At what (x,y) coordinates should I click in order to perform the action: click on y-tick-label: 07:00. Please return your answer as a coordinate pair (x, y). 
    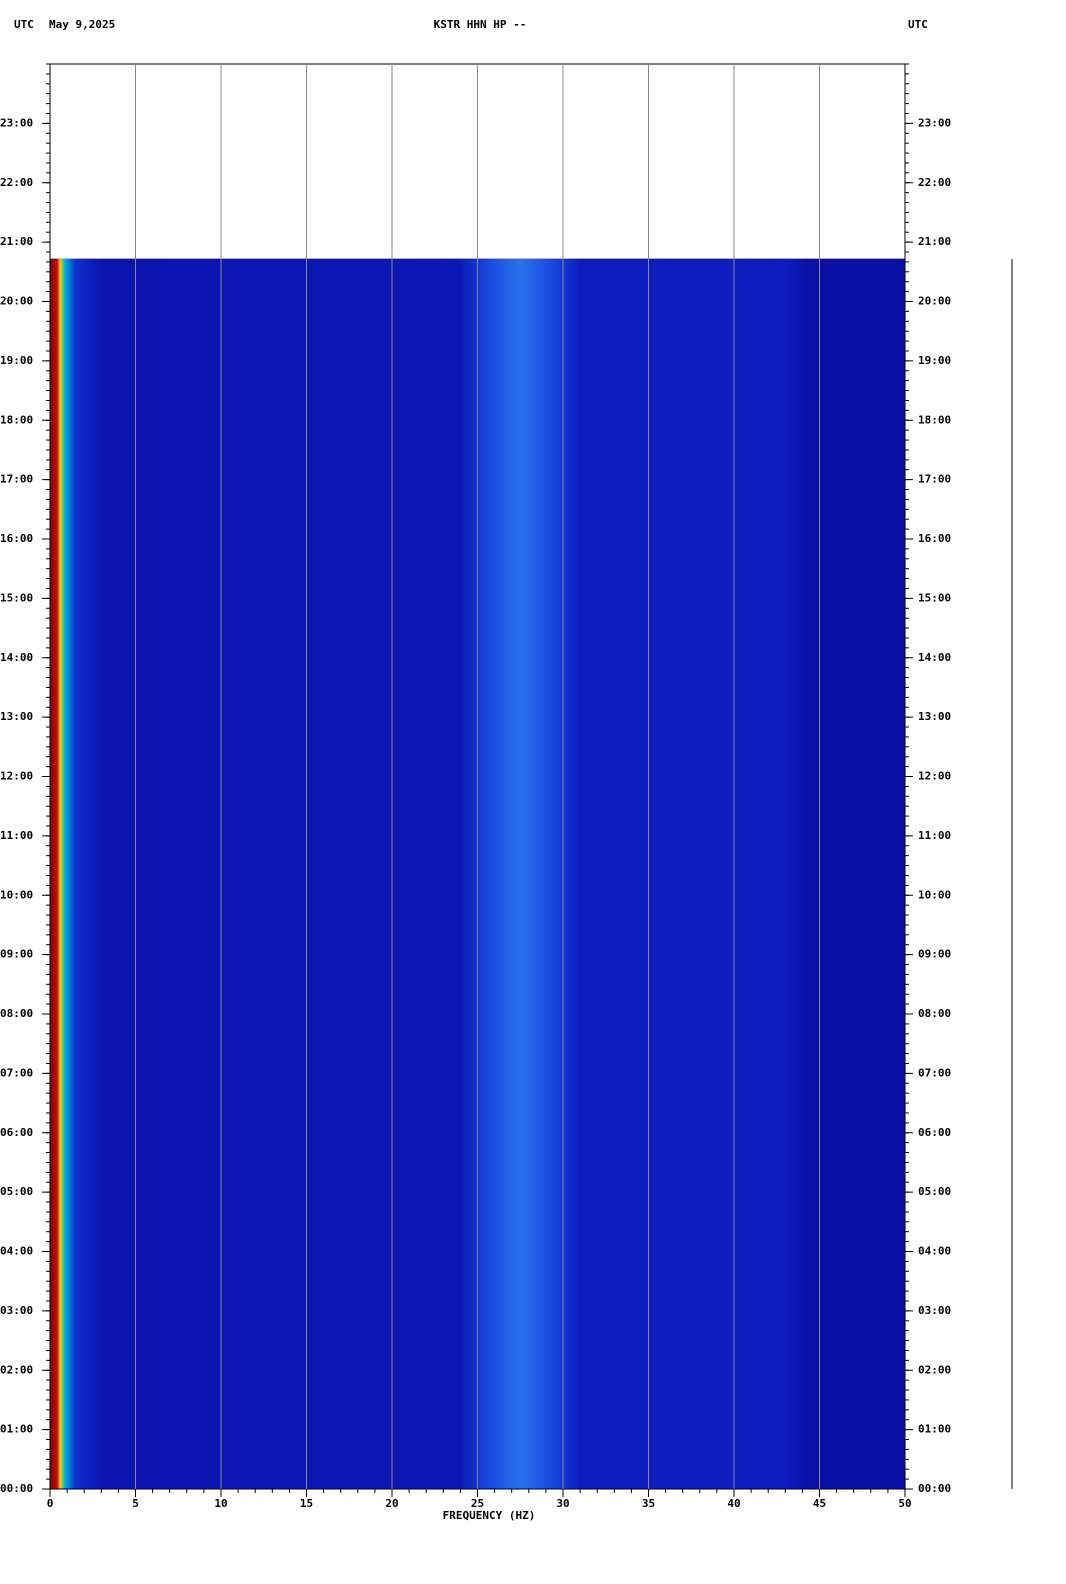
    Looking at the image, I should click on (16, 1072).